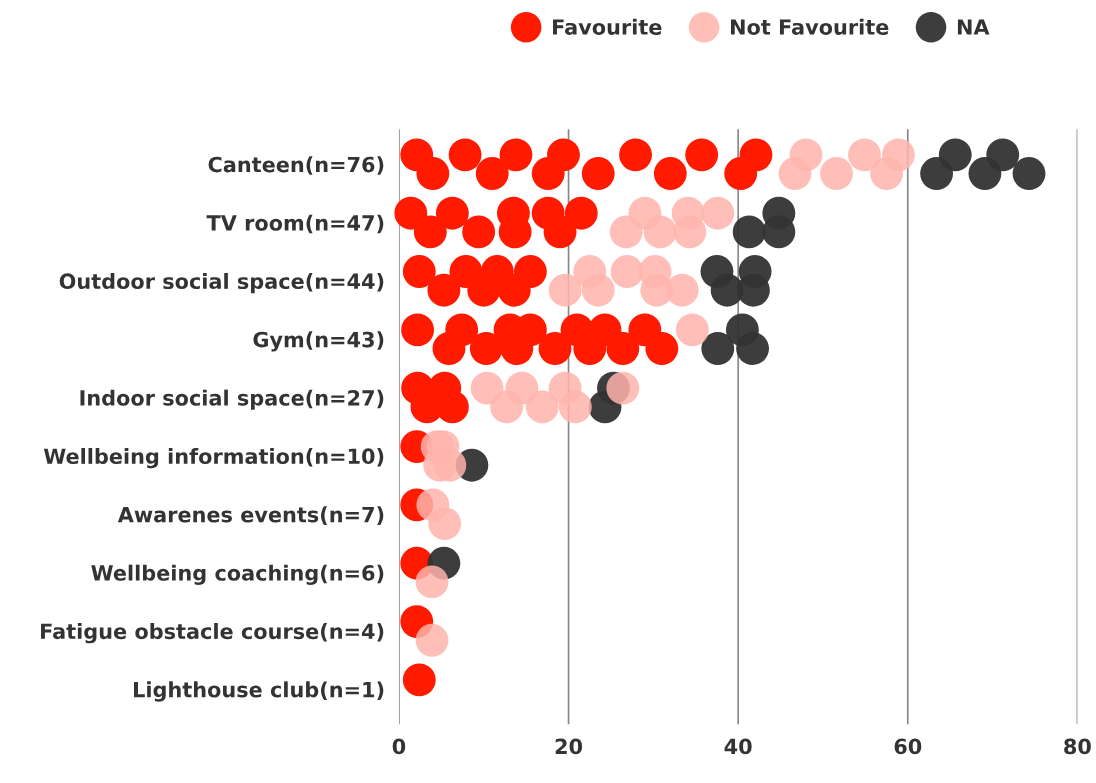 The image size is (1096, 783). I want to click on y-tick-label: Wellbeing information(n=10), so click(213, 458).